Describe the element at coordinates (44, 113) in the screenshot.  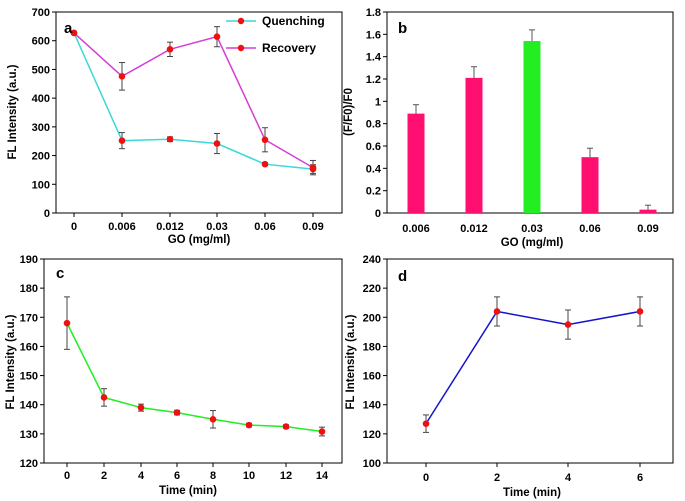
I see `panel-a-y-ticks: 0 100 200 300 400 500 600 700` at that location.